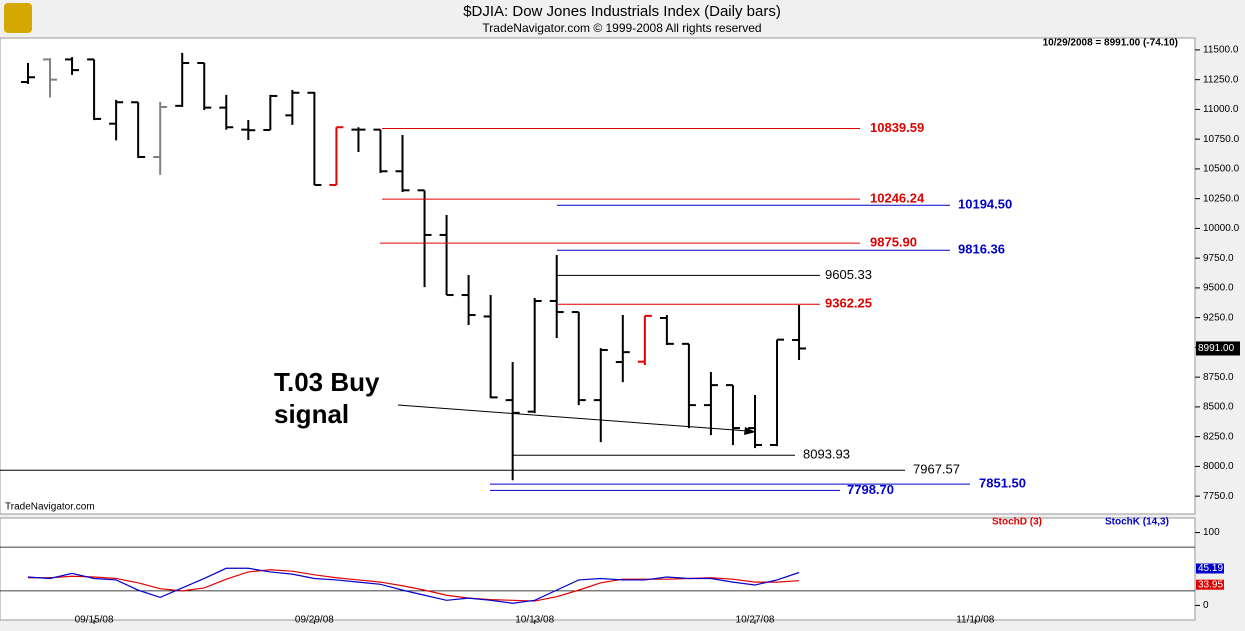 Image resolution: width=1245 pixels, height=631 pixels. Describe the element at coordinates (534, 620) in the screenshot. I see `x-tick-label: 10/13/08` at that location.